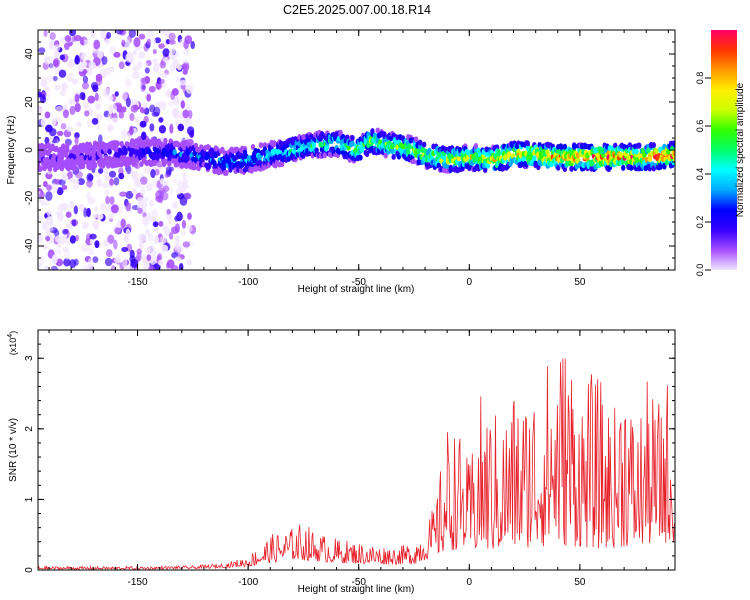  I want to click on y-tick-label: 3, so click(29, 358).